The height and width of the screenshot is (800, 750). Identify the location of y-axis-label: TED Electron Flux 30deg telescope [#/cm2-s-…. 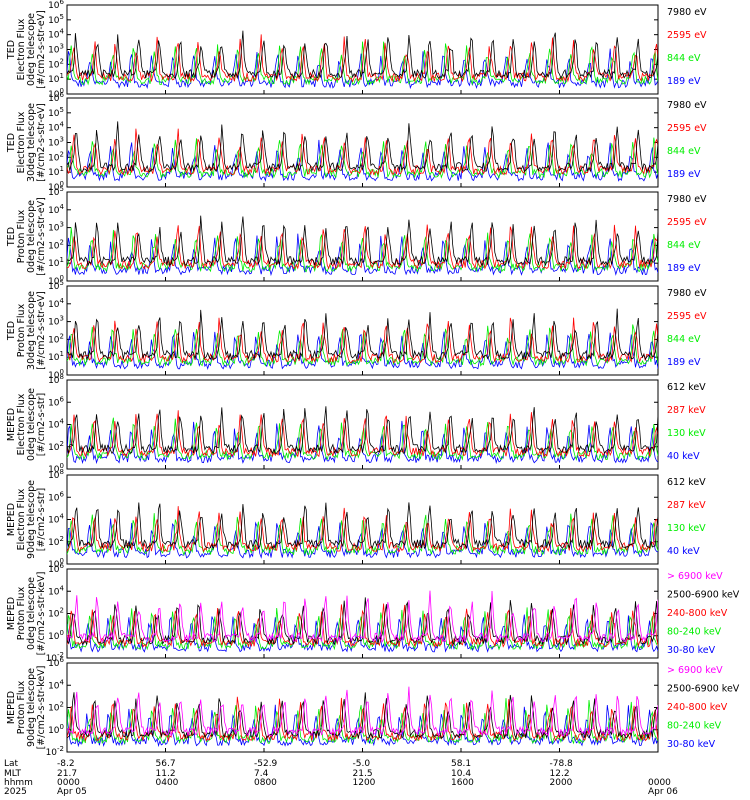
(26, 142).